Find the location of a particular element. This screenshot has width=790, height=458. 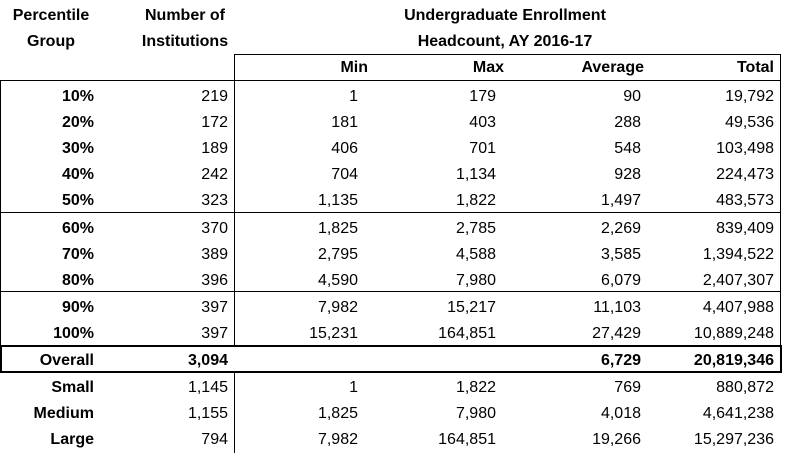

cell-institutions: 1,145 is located at coordinates (207, 387).